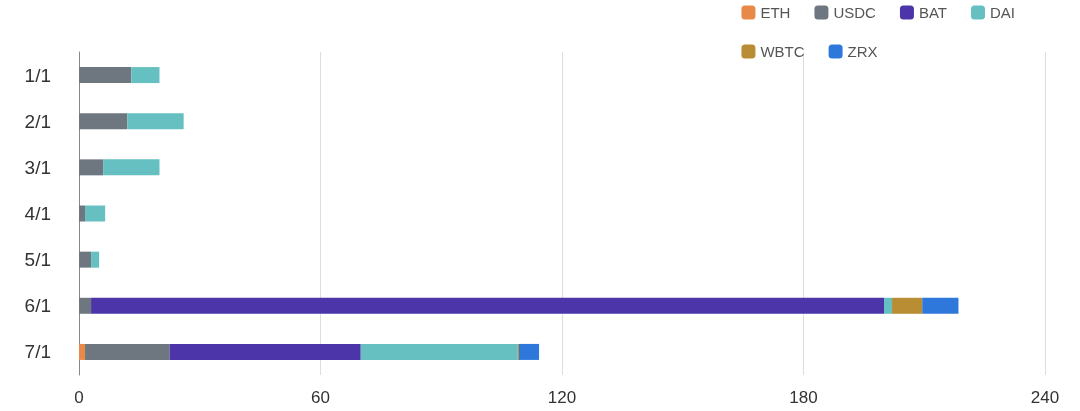  What do you see at coordinates (562, 397) in the screenshot?
I see `x-tick-label: 120` at bounding box center [562, 397].